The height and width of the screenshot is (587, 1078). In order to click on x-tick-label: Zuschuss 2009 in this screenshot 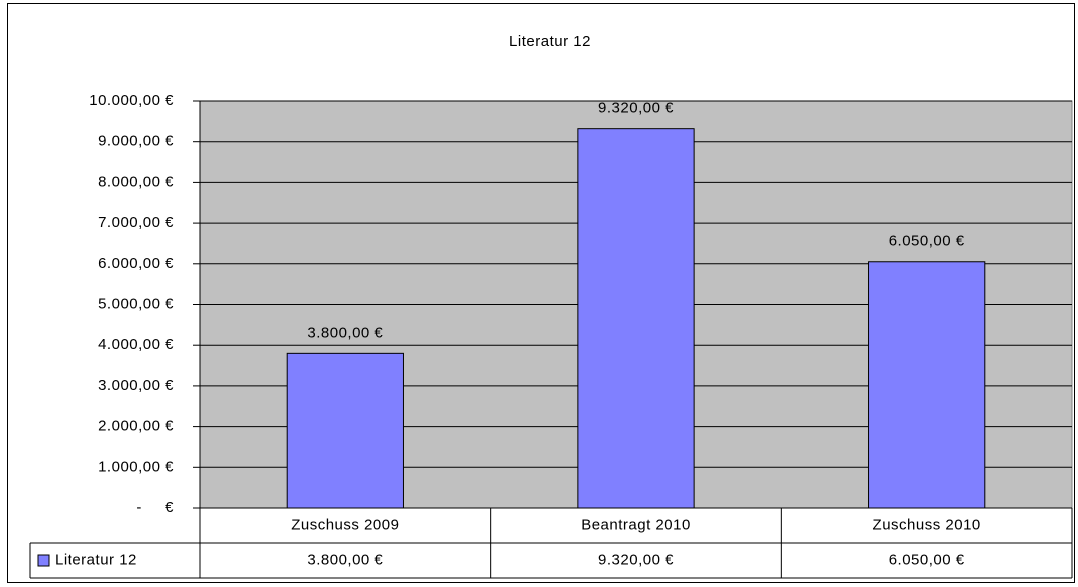, I will do `click(345, 524)`.